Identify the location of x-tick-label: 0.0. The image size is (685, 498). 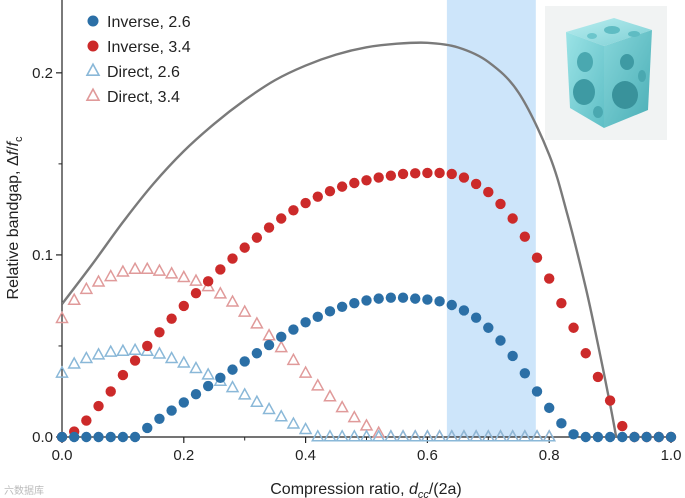
(62, 455).